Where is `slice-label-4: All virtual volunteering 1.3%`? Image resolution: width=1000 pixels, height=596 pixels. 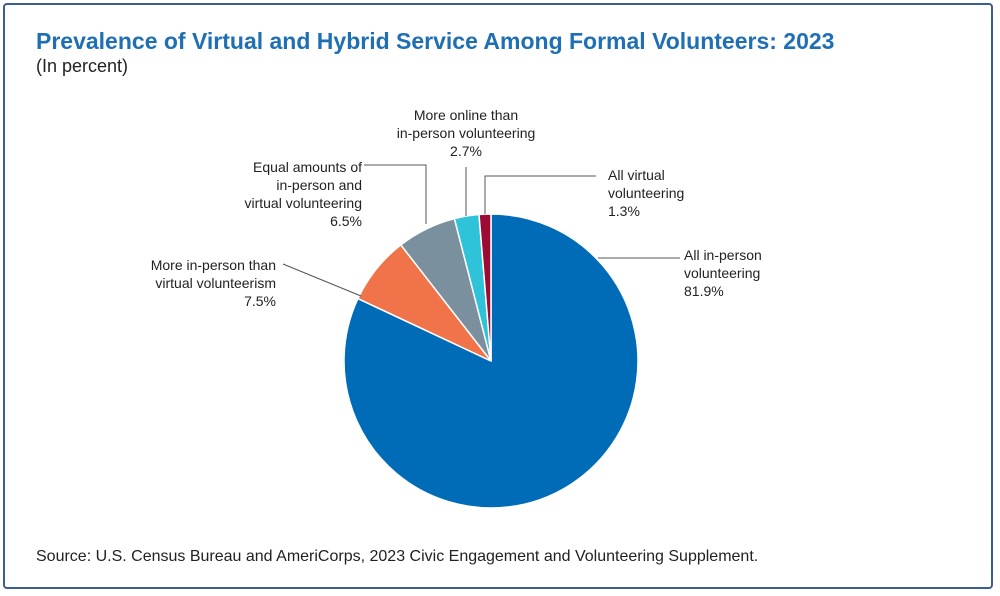 slice-label-4: All virtual volunteering 1.3% is located at coordinates (646, 193).